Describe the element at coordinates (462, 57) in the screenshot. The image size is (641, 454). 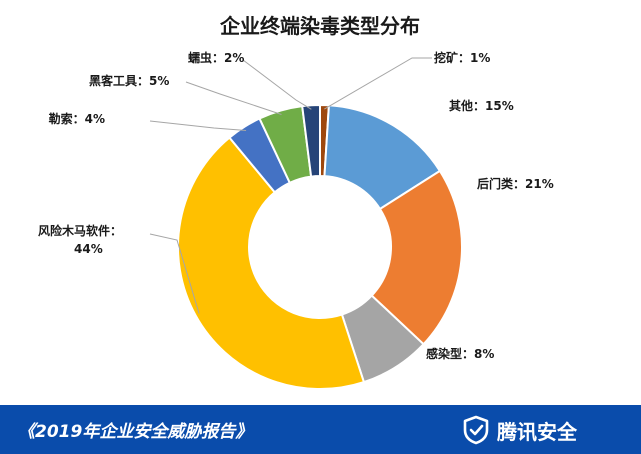
I see `data-label-挖矿: 挖矿：1%` at that location.